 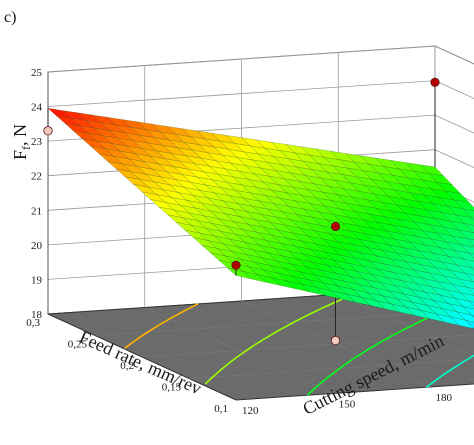 What do you see at coordinates (36, 177) in the screenshot?
I see `z-tick-label: 22` at bounding box center [36, 177].